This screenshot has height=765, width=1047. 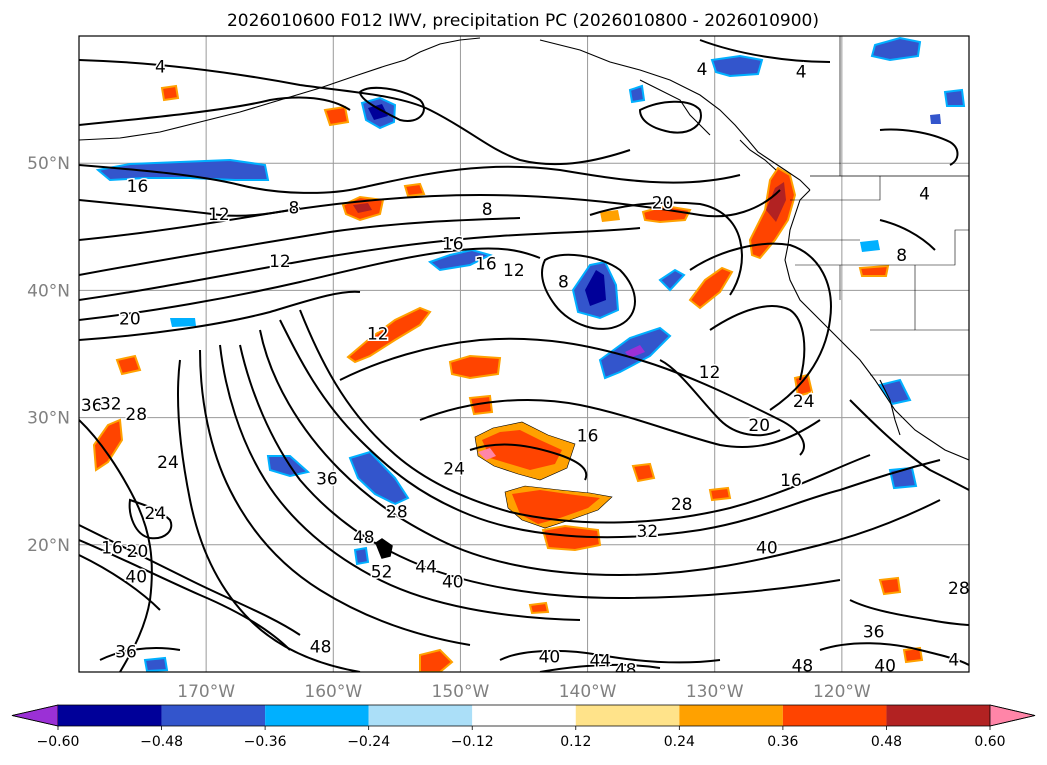 What do you see at coordinates (48, 164) in the screenshot?
I see `latitude-label: 50°N` at bounding box center [48, 164].